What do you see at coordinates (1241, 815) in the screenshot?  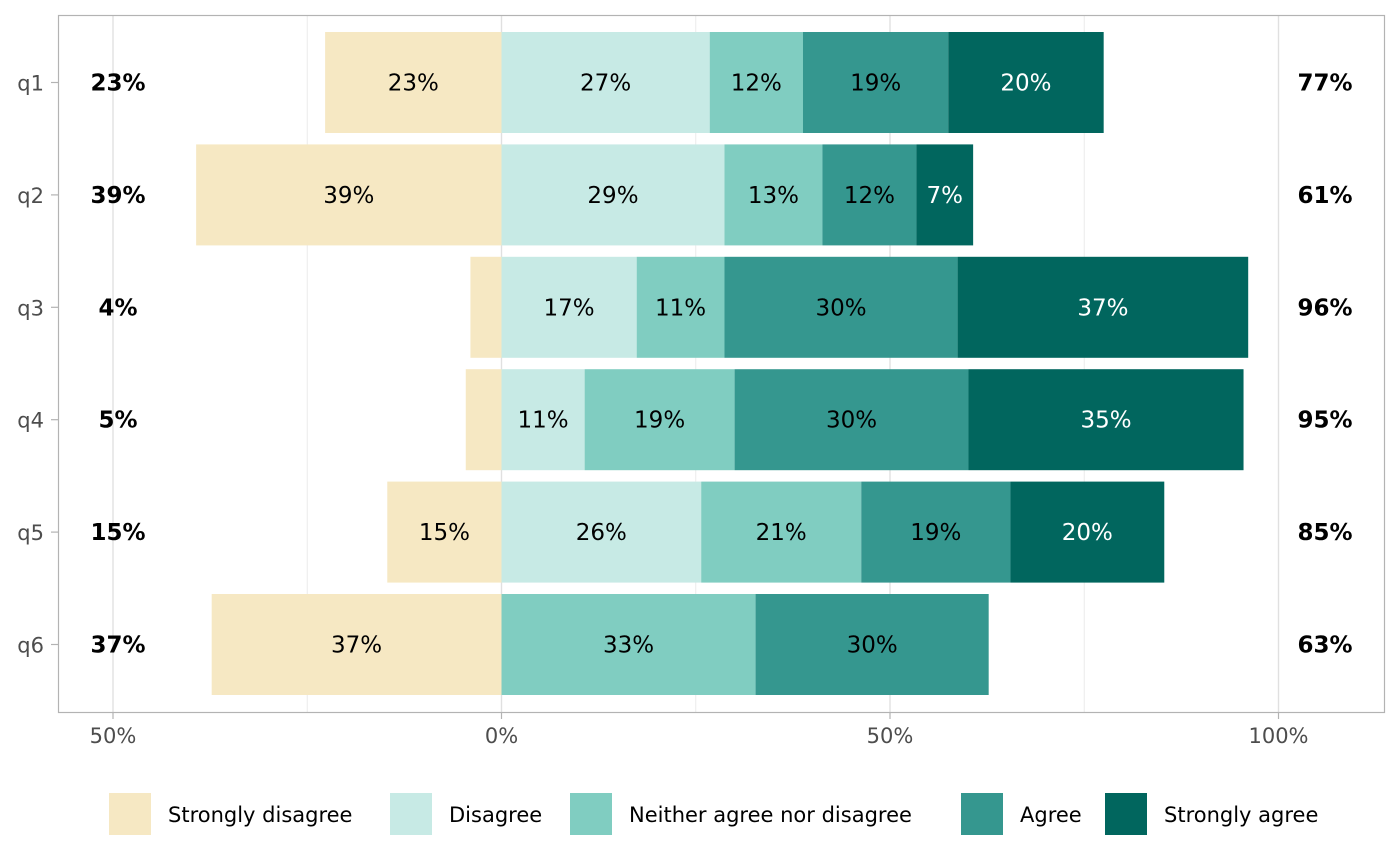 I see `legend-label: Strongly agree` at bounding box center [1241, 815].